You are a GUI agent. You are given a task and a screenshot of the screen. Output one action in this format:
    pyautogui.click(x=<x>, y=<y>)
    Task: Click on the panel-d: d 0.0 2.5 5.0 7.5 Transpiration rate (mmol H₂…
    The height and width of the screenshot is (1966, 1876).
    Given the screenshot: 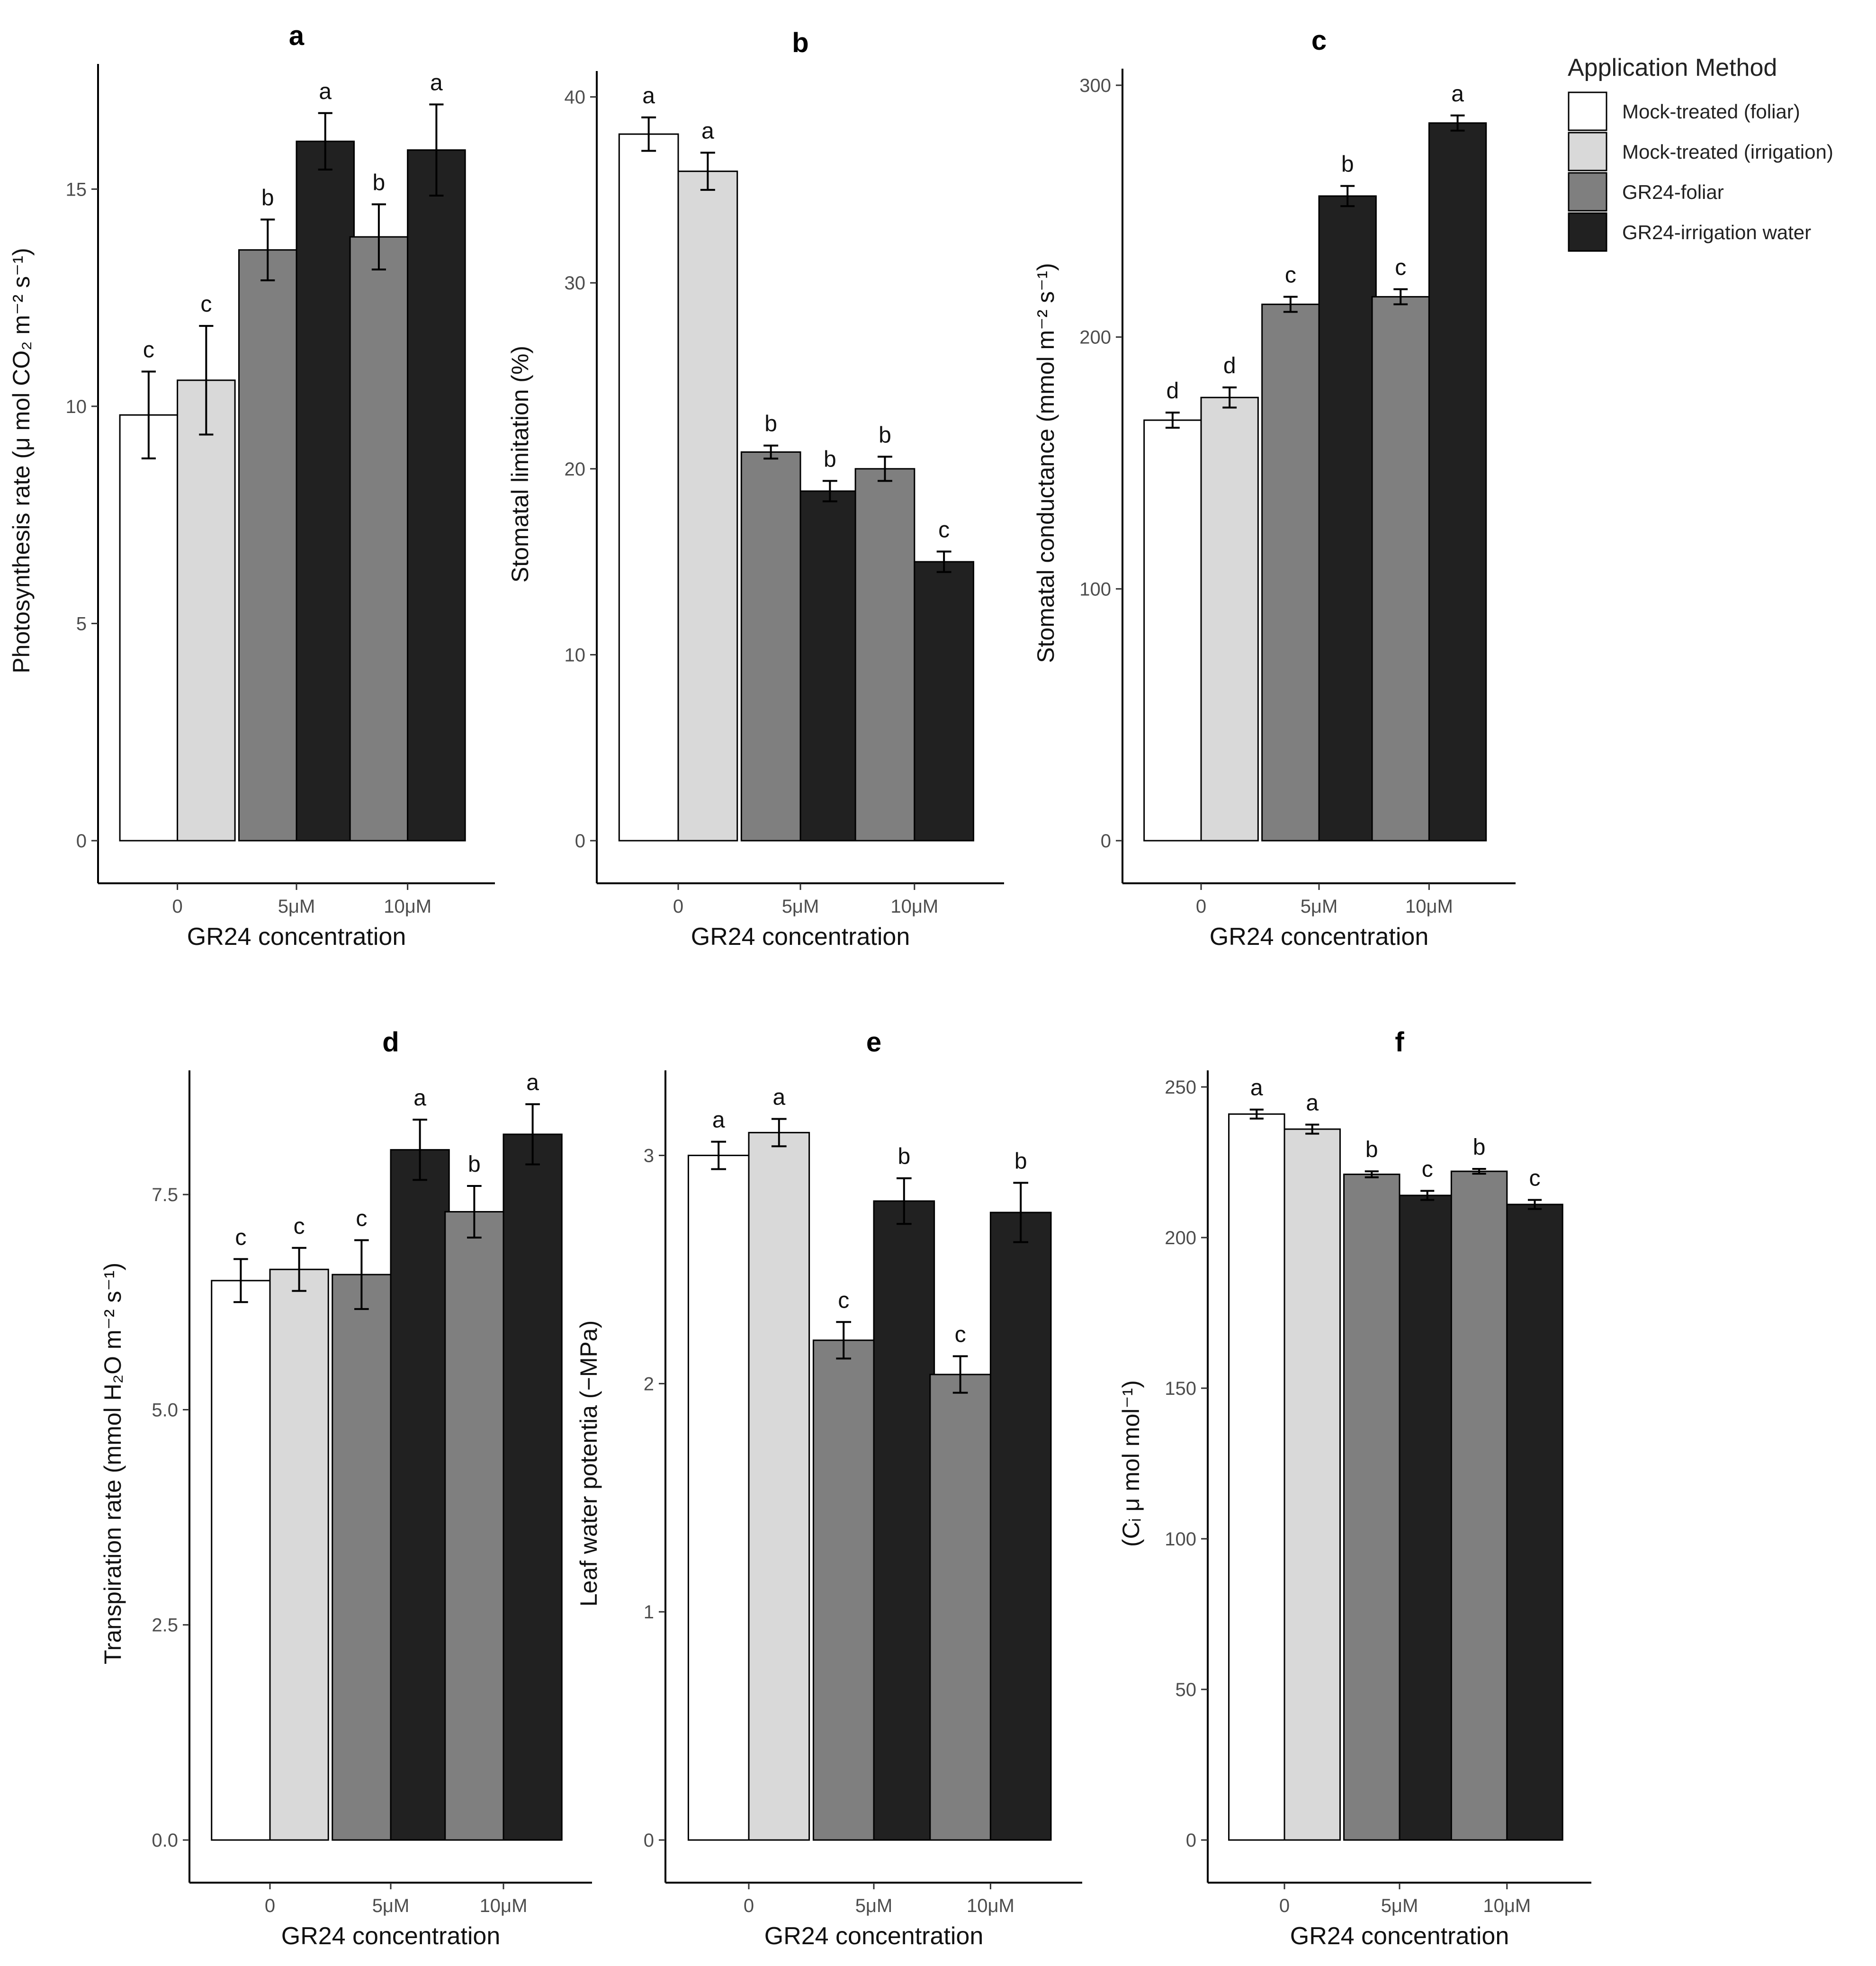 What is the action you would take?
    pyautogui.click(x=345, y=1488)
    